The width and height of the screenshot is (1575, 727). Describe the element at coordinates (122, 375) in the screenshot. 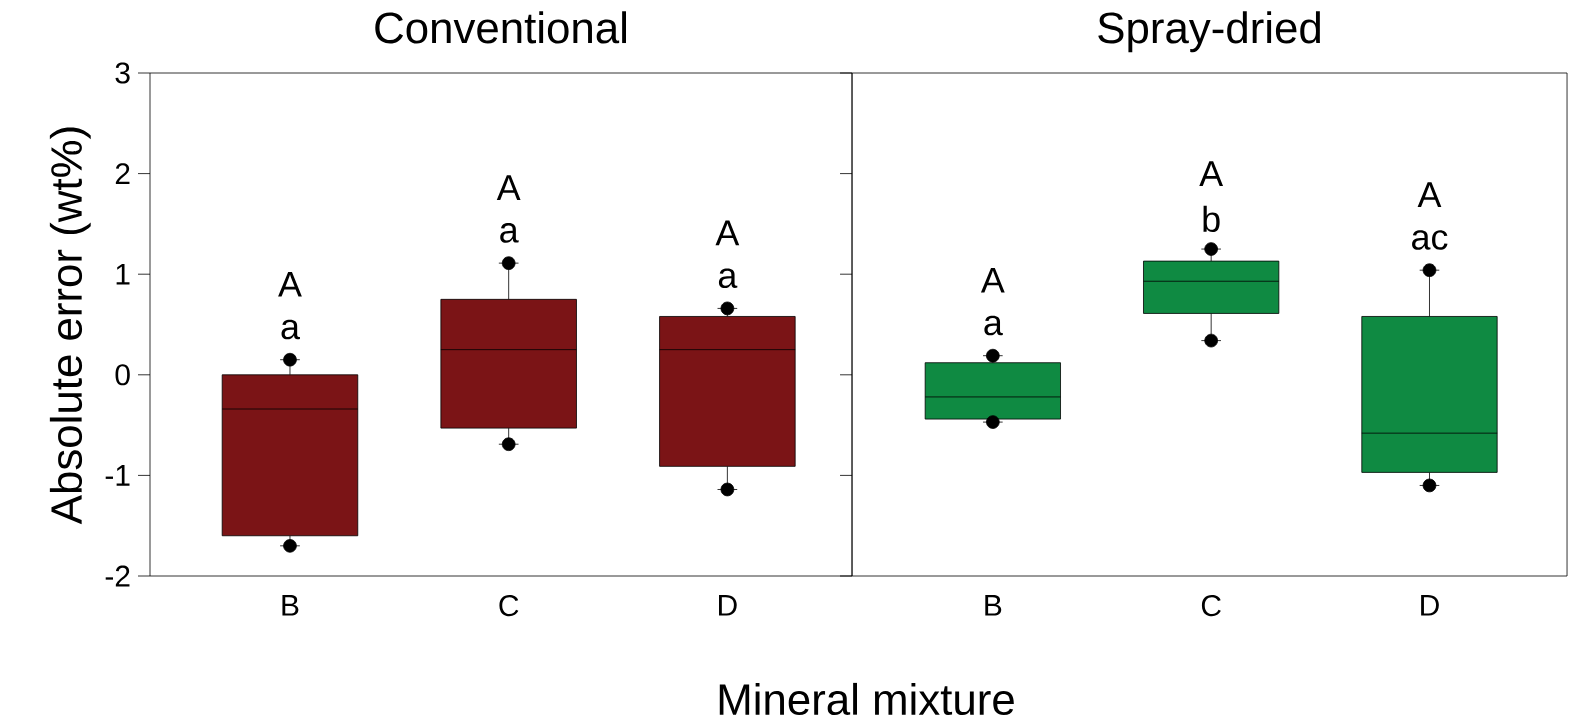

I see `y-tick-label: 0` at that location.